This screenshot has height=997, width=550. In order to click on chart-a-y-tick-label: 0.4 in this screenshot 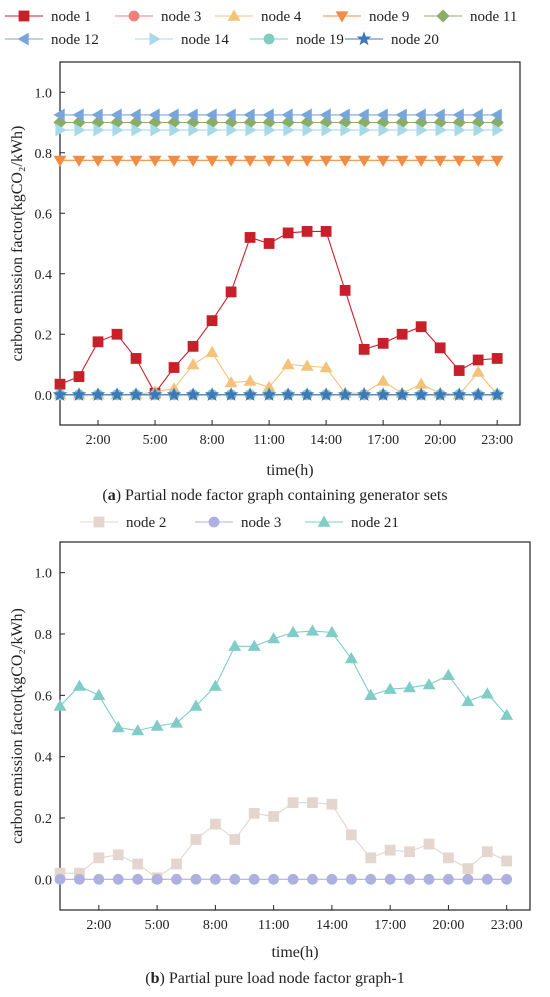, I will do `click(44, 275)`.